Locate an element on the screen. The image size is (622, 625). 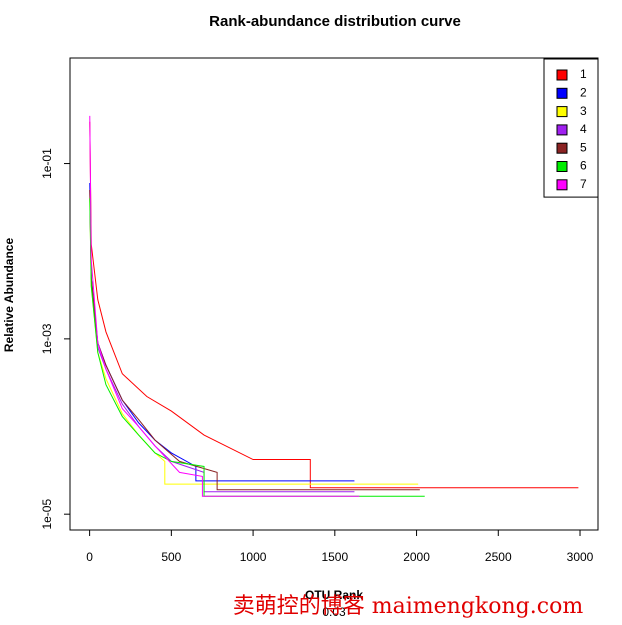
y-tick-label: 1e-05 is located at coordinates (47, 514).